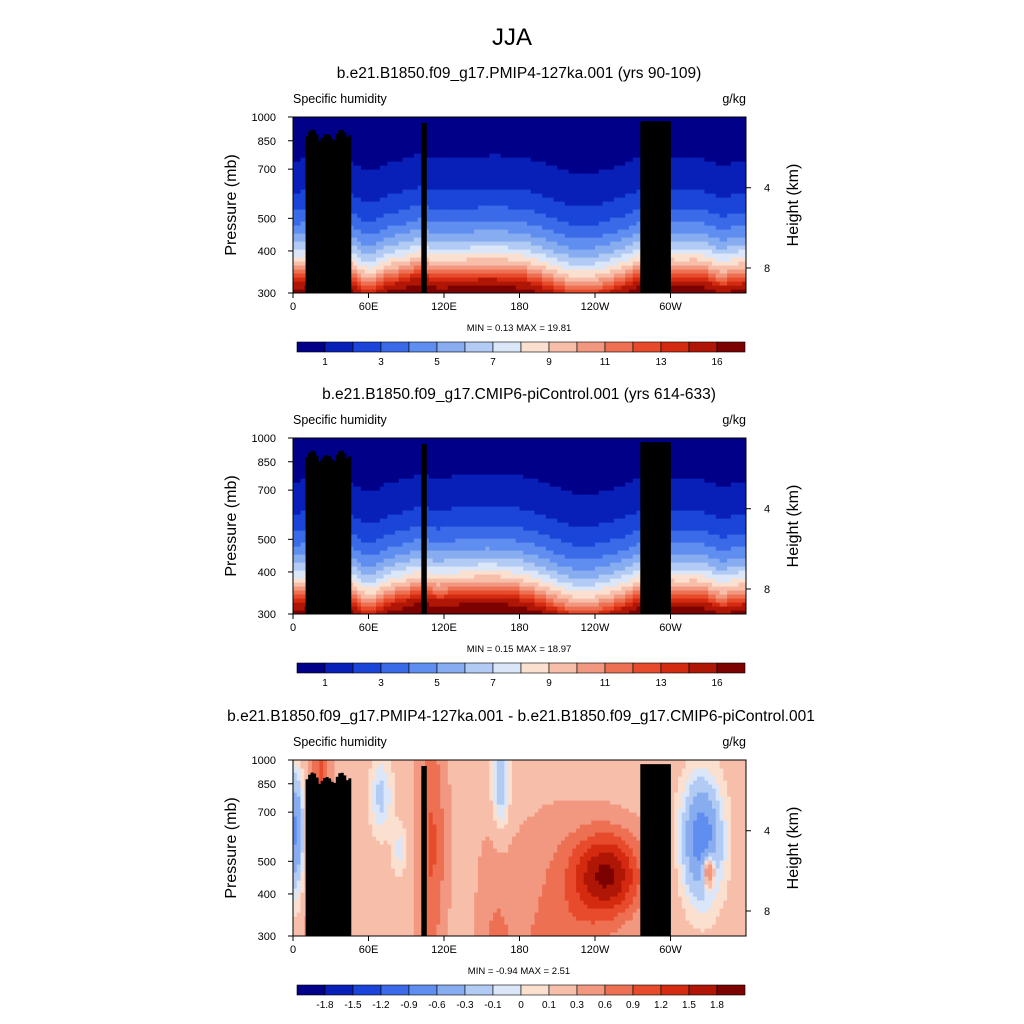 This screenshot has width=1024, height=1024. I want to click on panel-1-y-tick-label: 400, so click(267, 252).